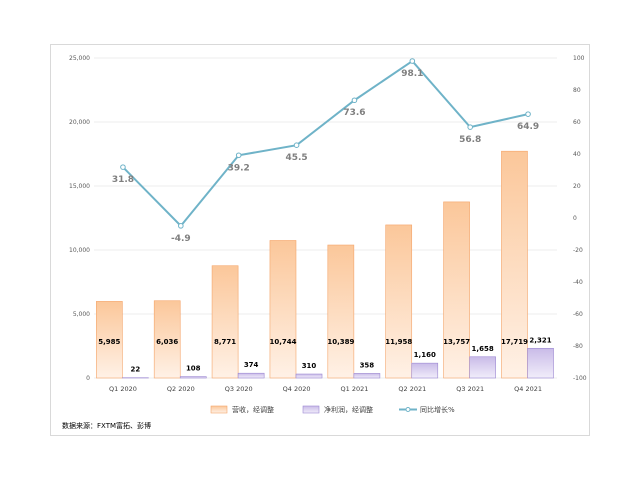 This screenshot has height=480, width=640. Describe the element at coordinates (398, 342) in the screenshot. I see `revenue-bar-label: 11,958` at that location.